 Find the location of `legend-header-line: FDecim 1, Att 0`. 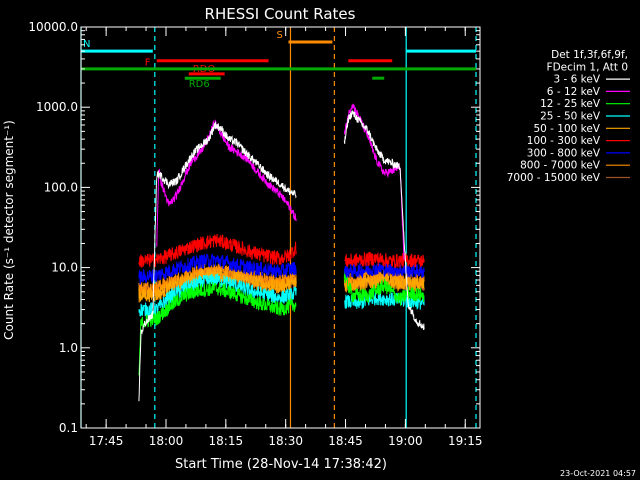

legend-header-line: FDecim 1, Att 0 is located at coordinates (587, 67).